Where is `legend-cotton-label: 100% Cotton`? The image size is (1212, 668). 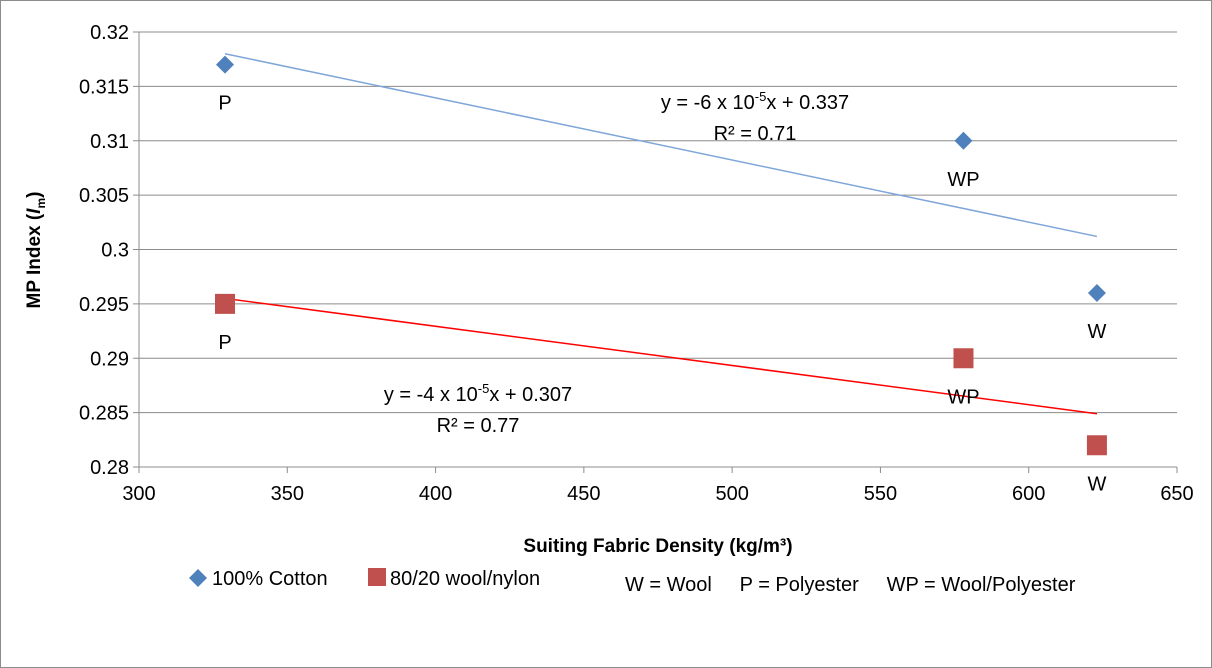 legend-cotton-label: 100% Cotton is located at coordinates (270, 579).